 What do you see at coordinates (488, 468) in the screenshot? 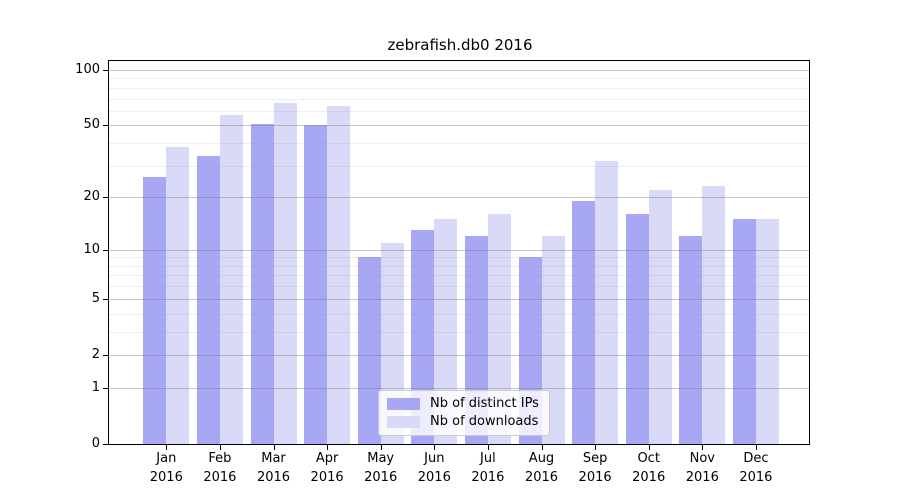
I see `x-tick-label-jul: Jul 2016` at bounding box center [488, 468].